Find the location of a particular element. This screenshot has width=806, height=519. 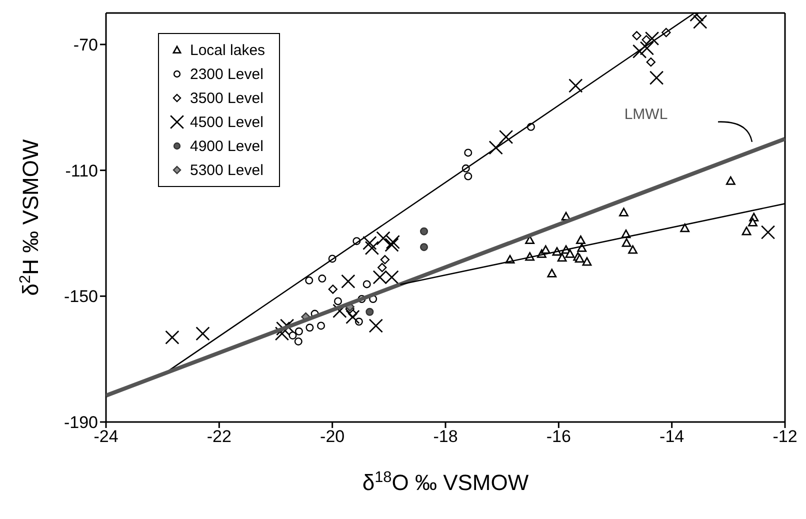

x-tick-label: -22 is located at coordinates (219, 436).